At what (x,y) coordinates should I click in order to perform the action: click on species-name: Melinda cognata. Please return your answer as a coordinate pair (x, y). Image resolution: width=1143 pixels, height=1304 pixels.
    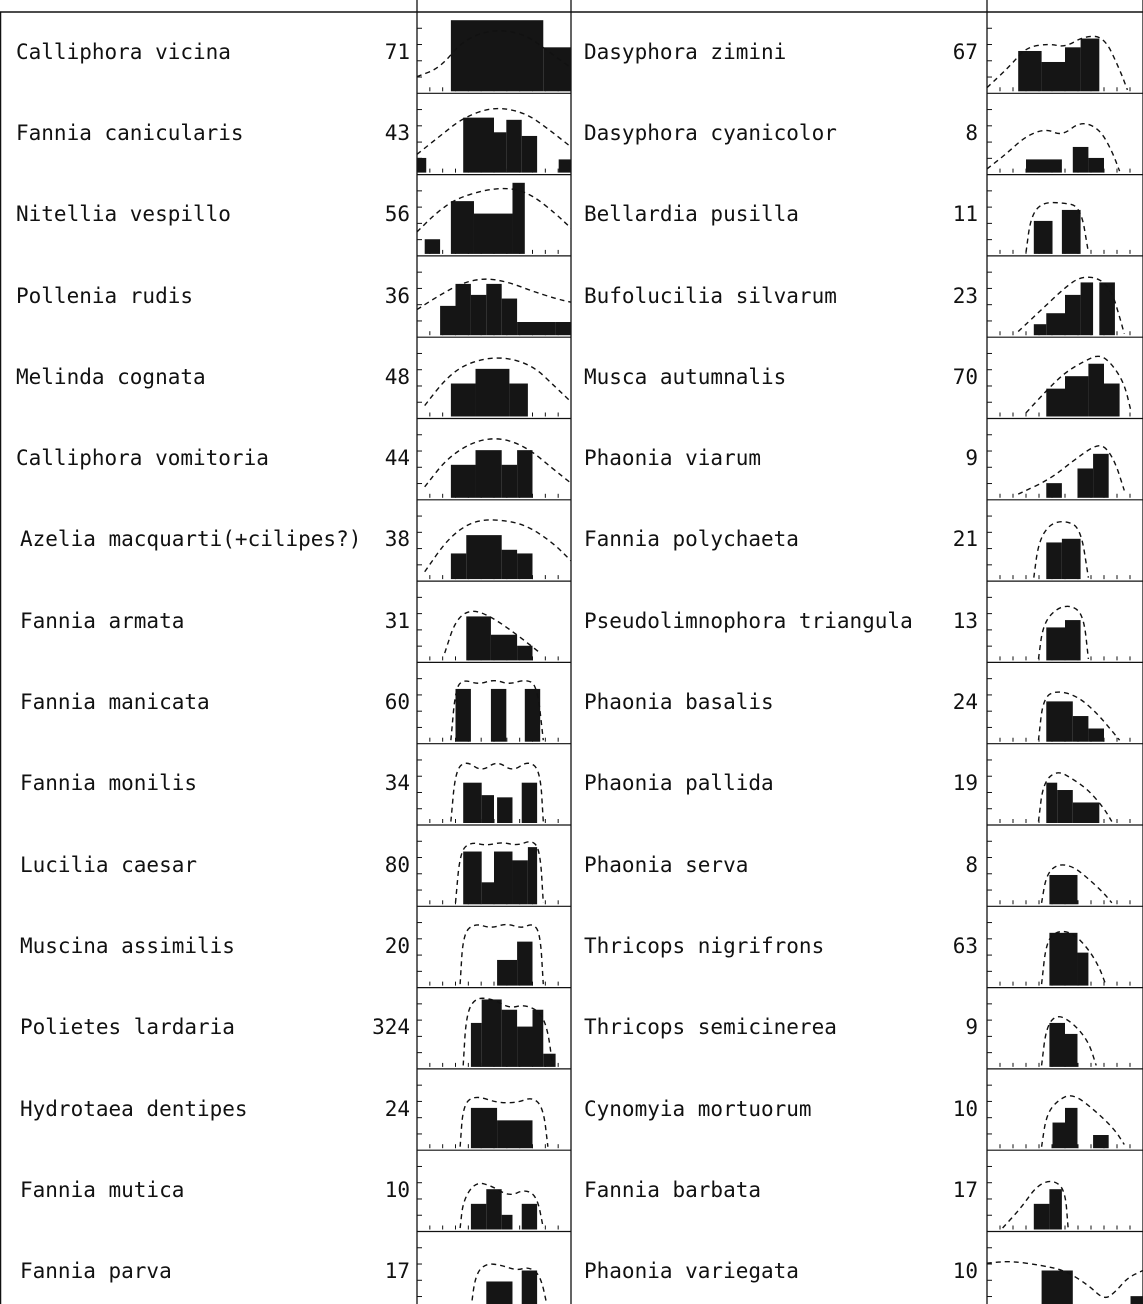
    Looking at the image, I should click on (111, 376).